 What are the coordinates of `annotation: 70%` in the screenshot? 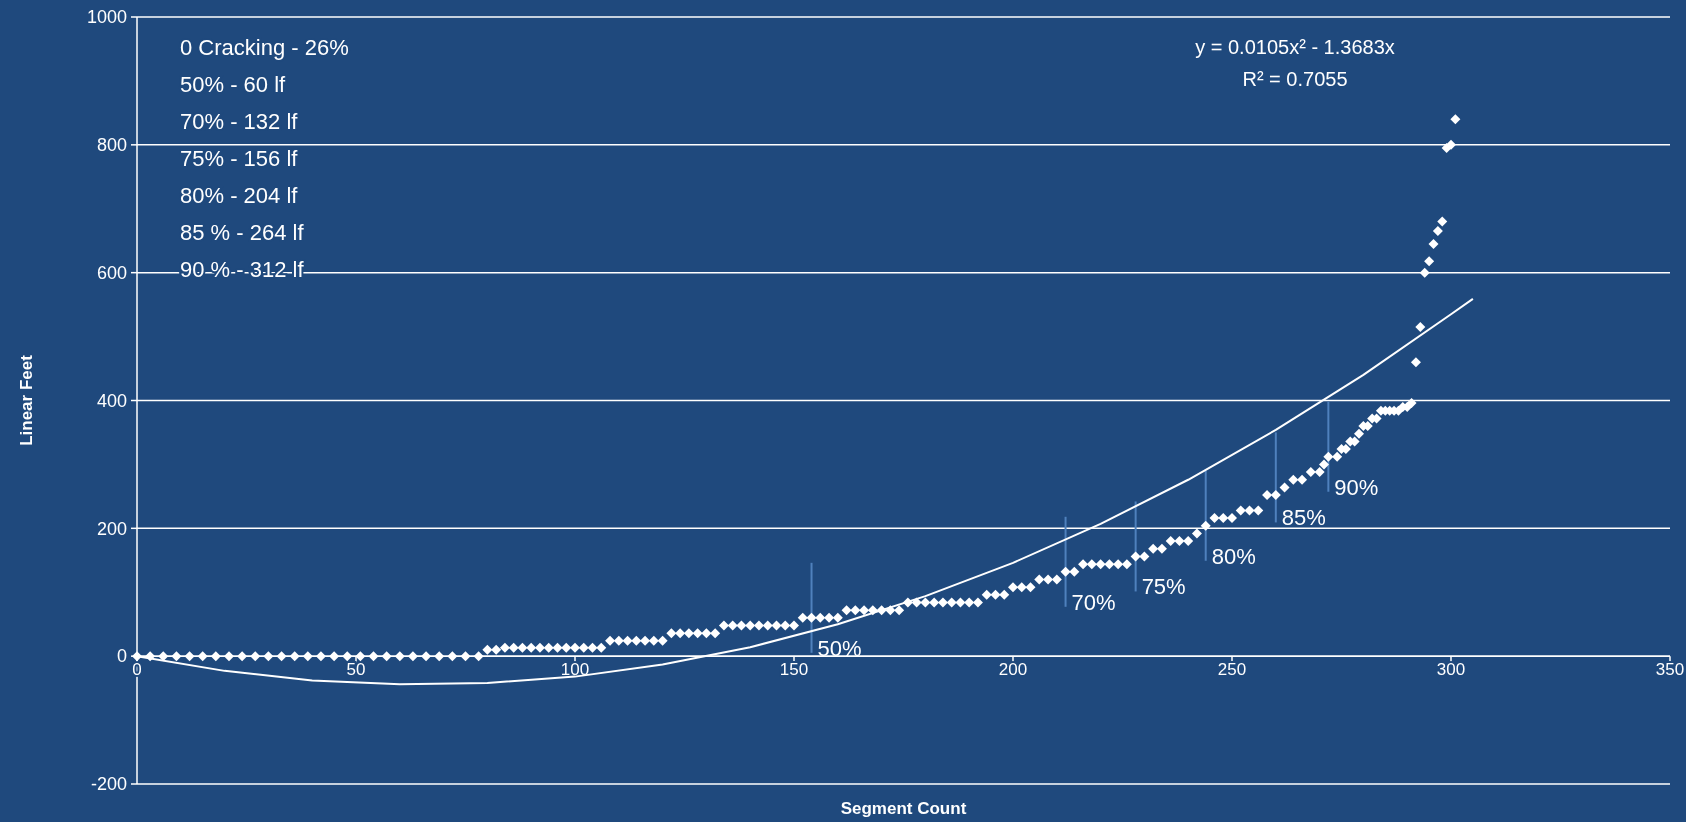 It's located at (1093, 602).